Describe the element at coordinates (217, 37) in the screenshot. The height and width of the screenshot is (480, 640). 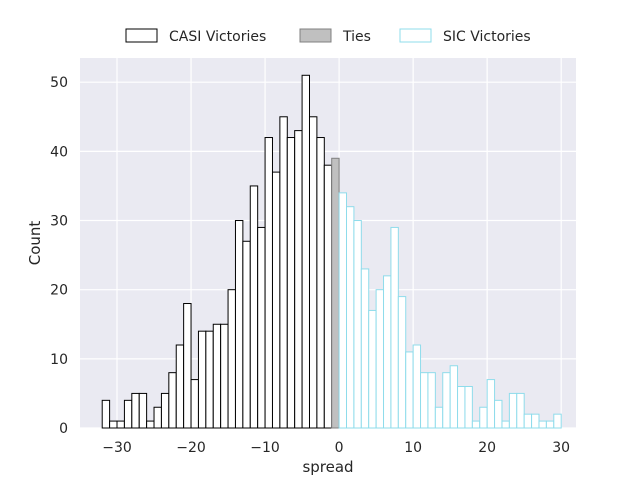
I see `legend-label: CASI Victories` at that location.